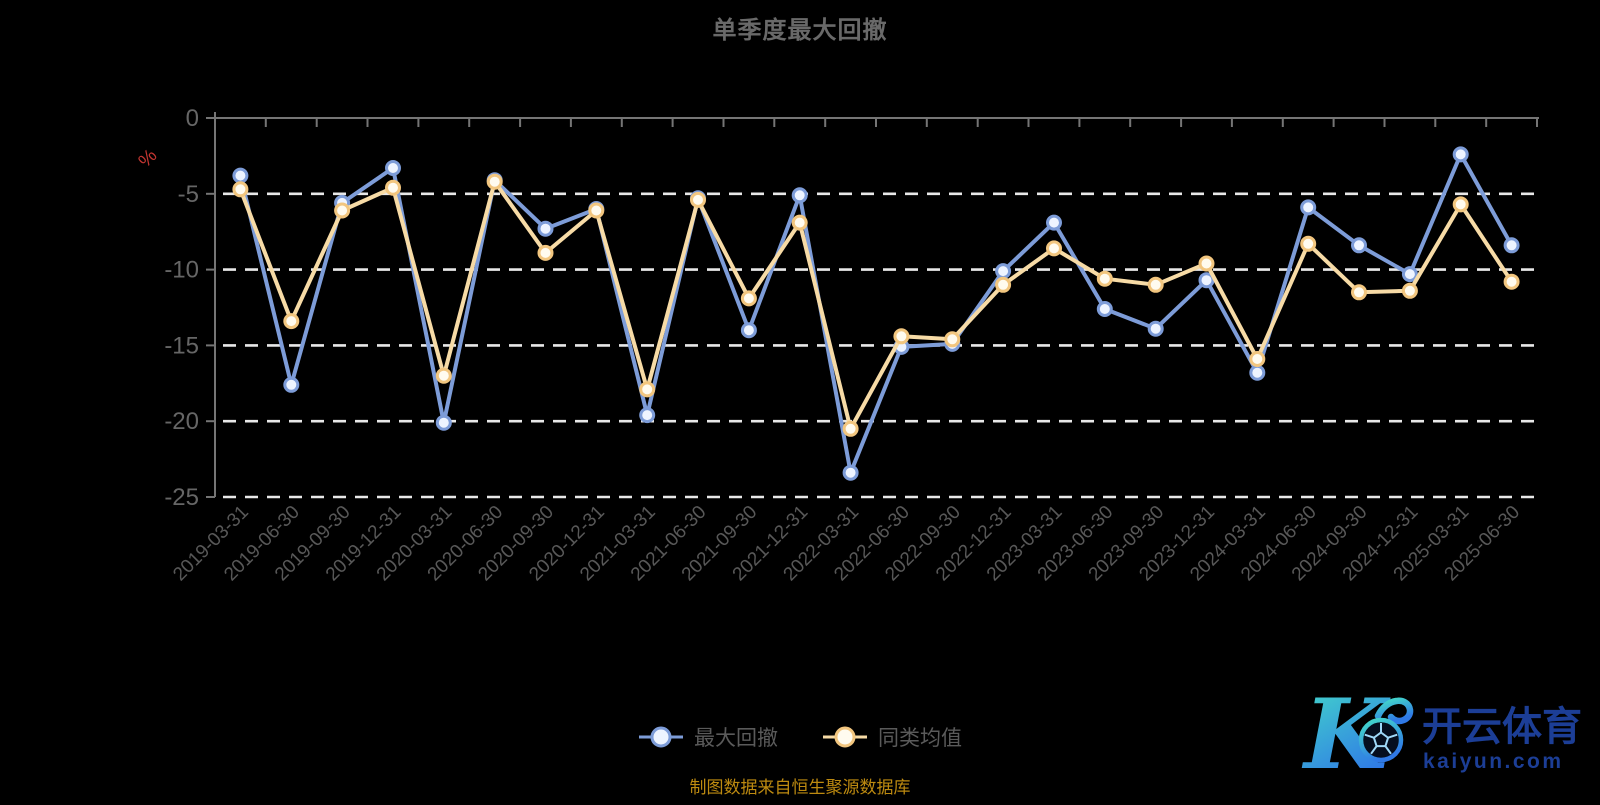  I want to click on legend-label-max-drawdown: 最大回撤, so click(736, 738).